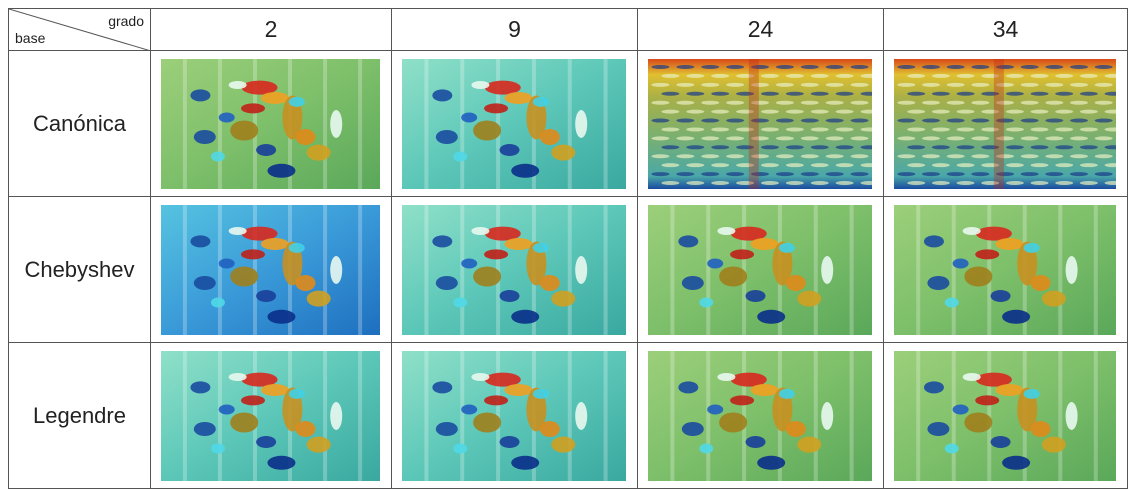 The height and width of the screenshot is (489, 1130). I want to click on surface-image, so click(760, 124).